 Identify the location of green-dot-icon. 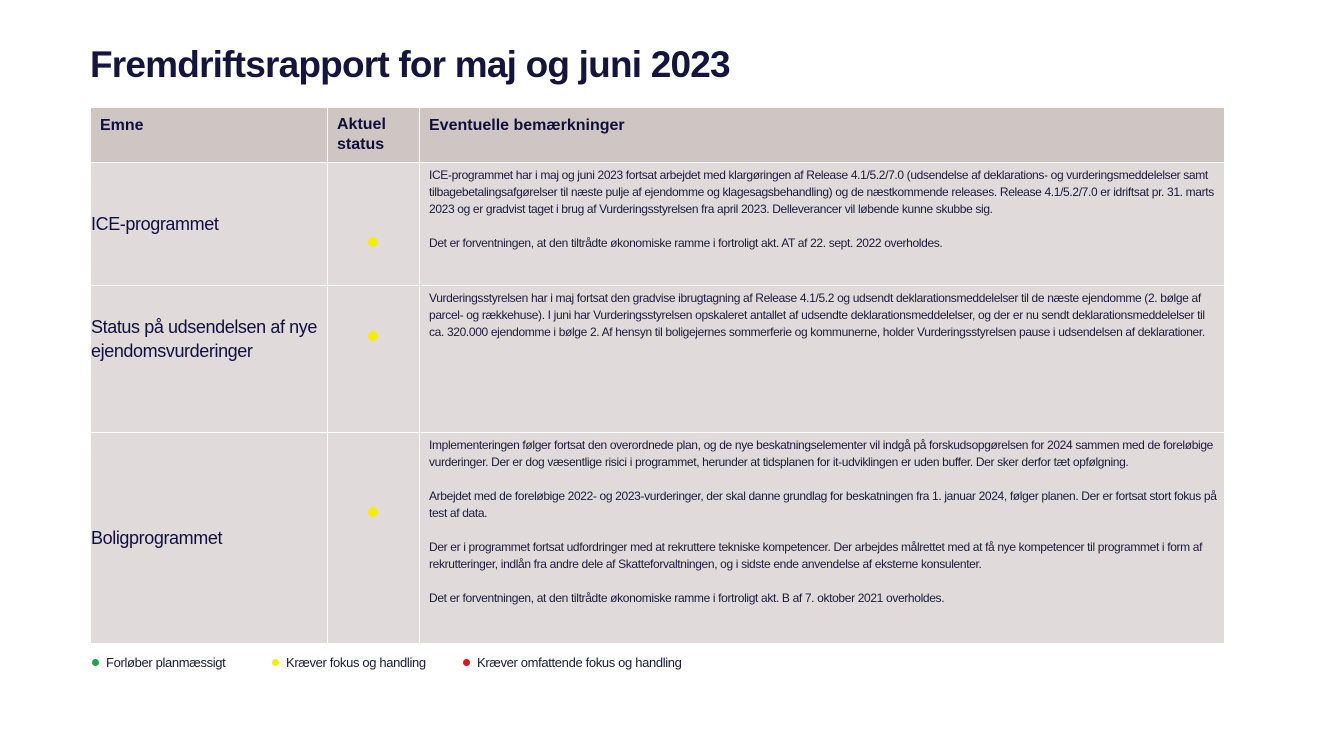
(95, 662).